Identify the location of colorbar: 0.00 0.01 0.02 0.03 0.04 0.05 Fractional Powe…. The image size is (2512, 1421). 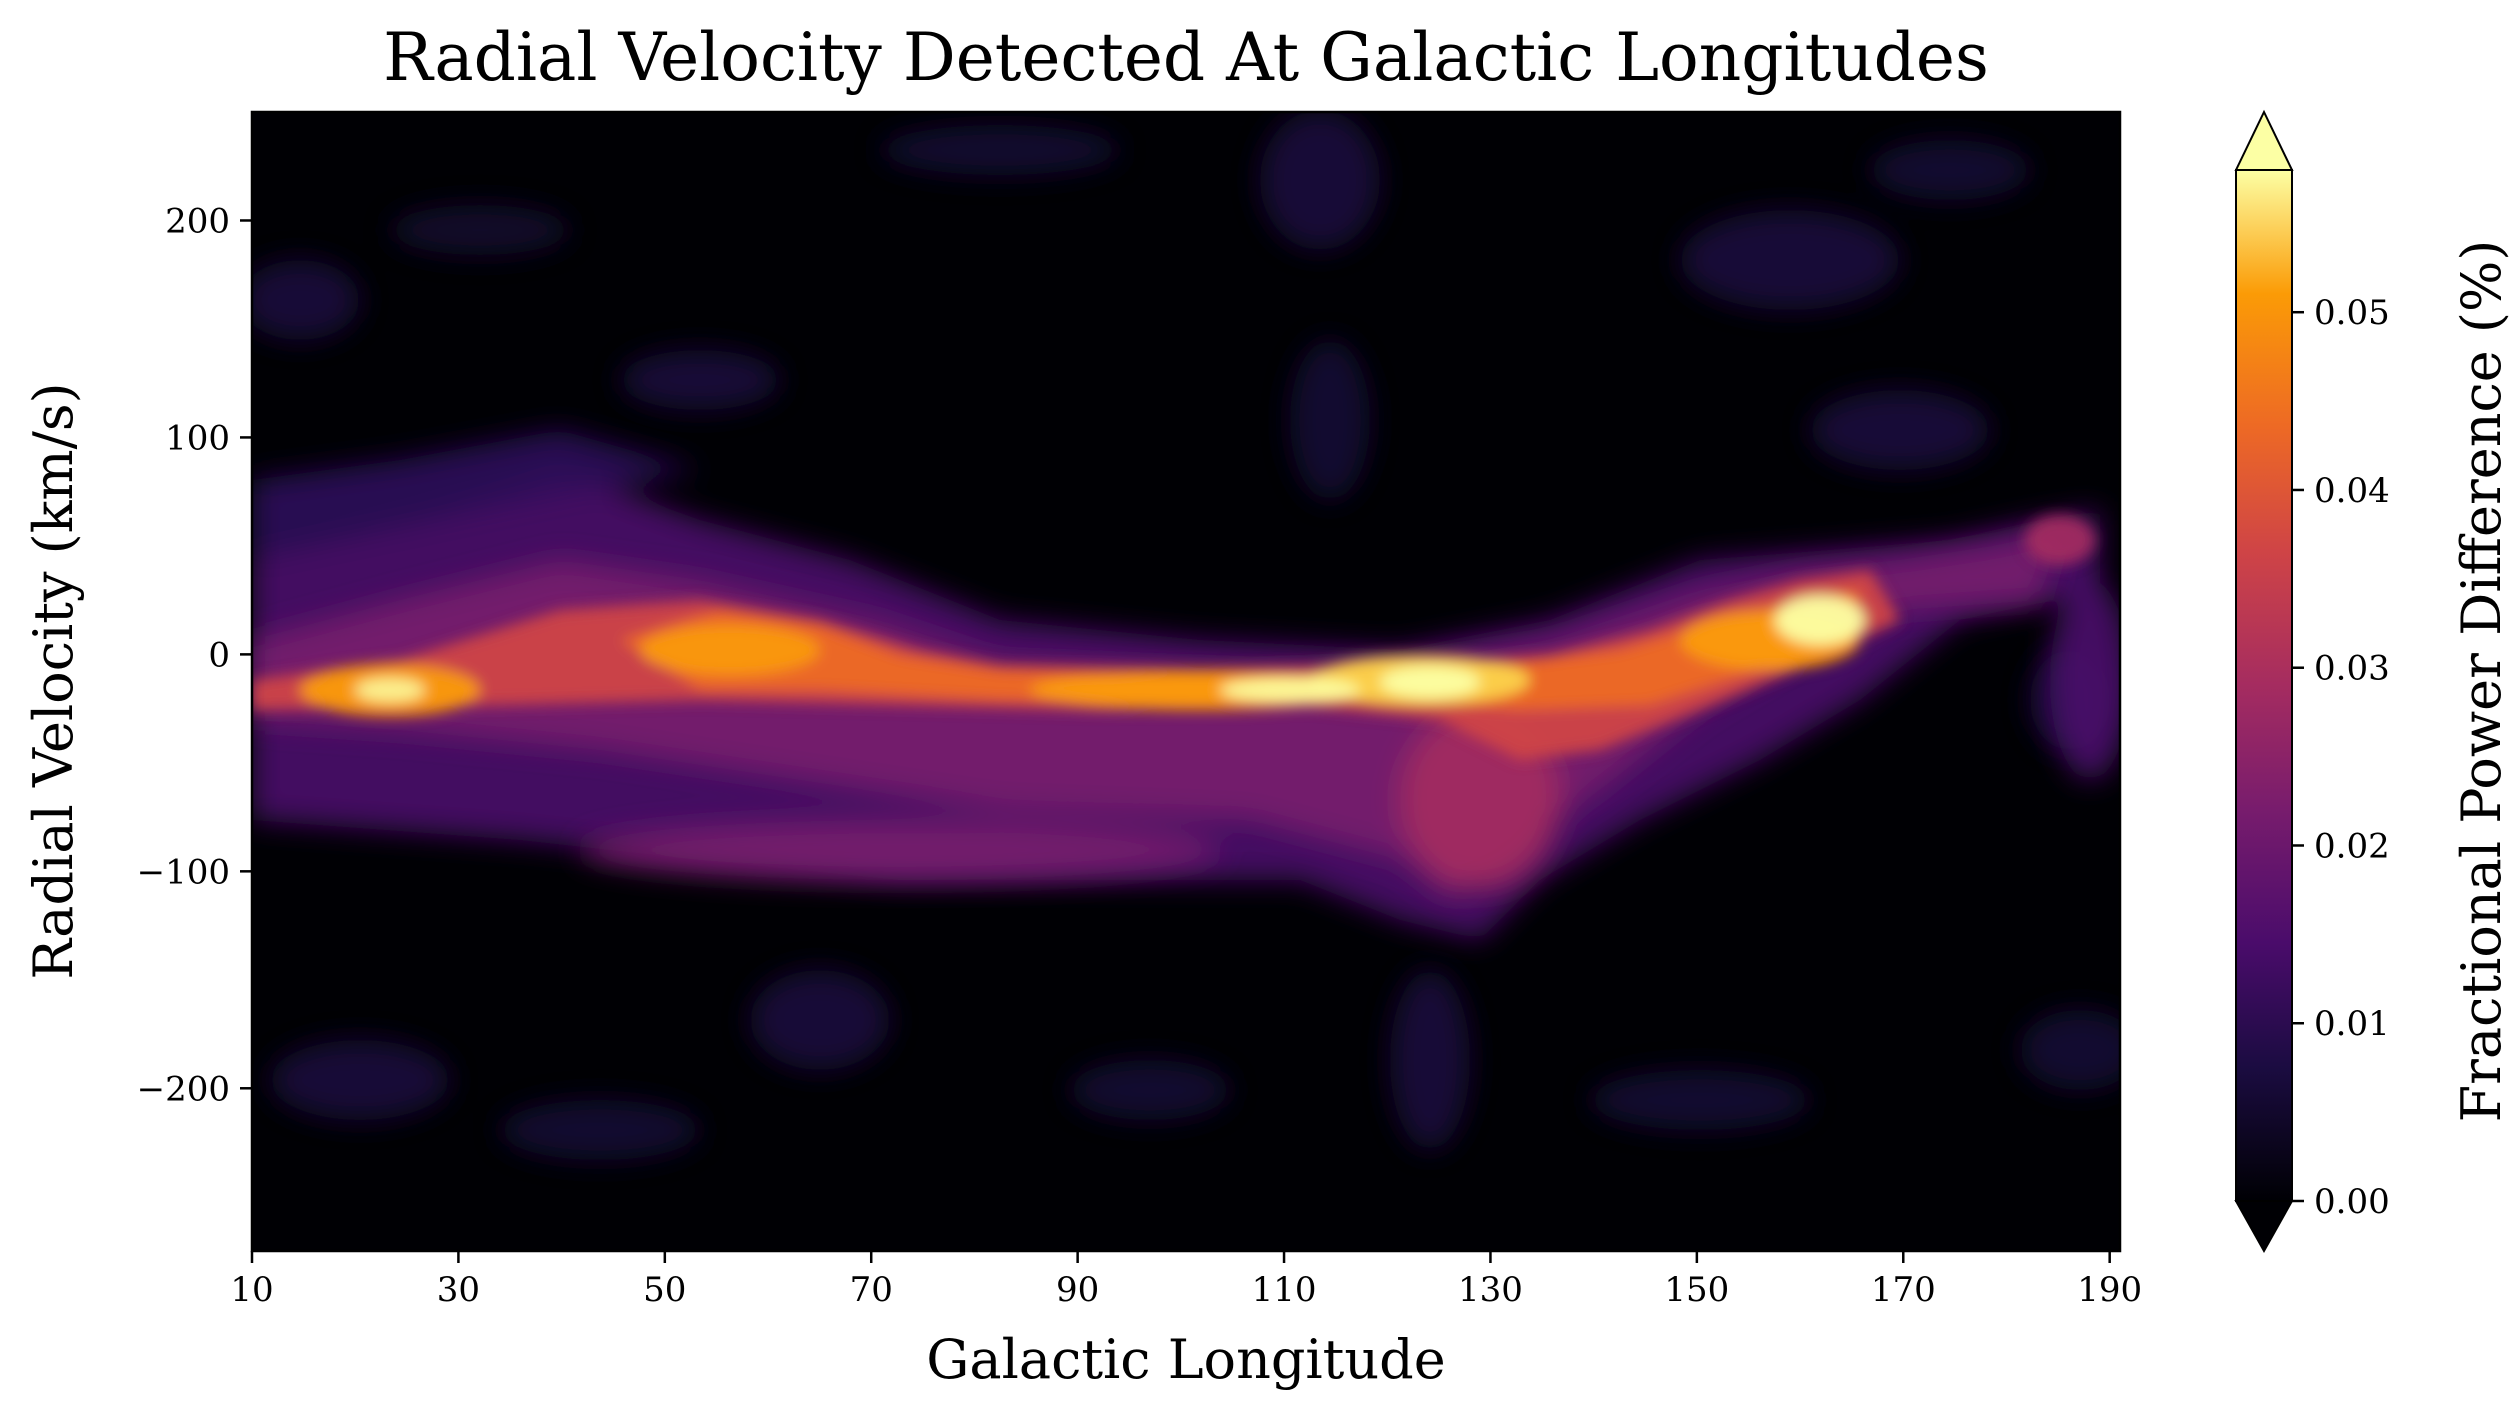
(2373, 681).